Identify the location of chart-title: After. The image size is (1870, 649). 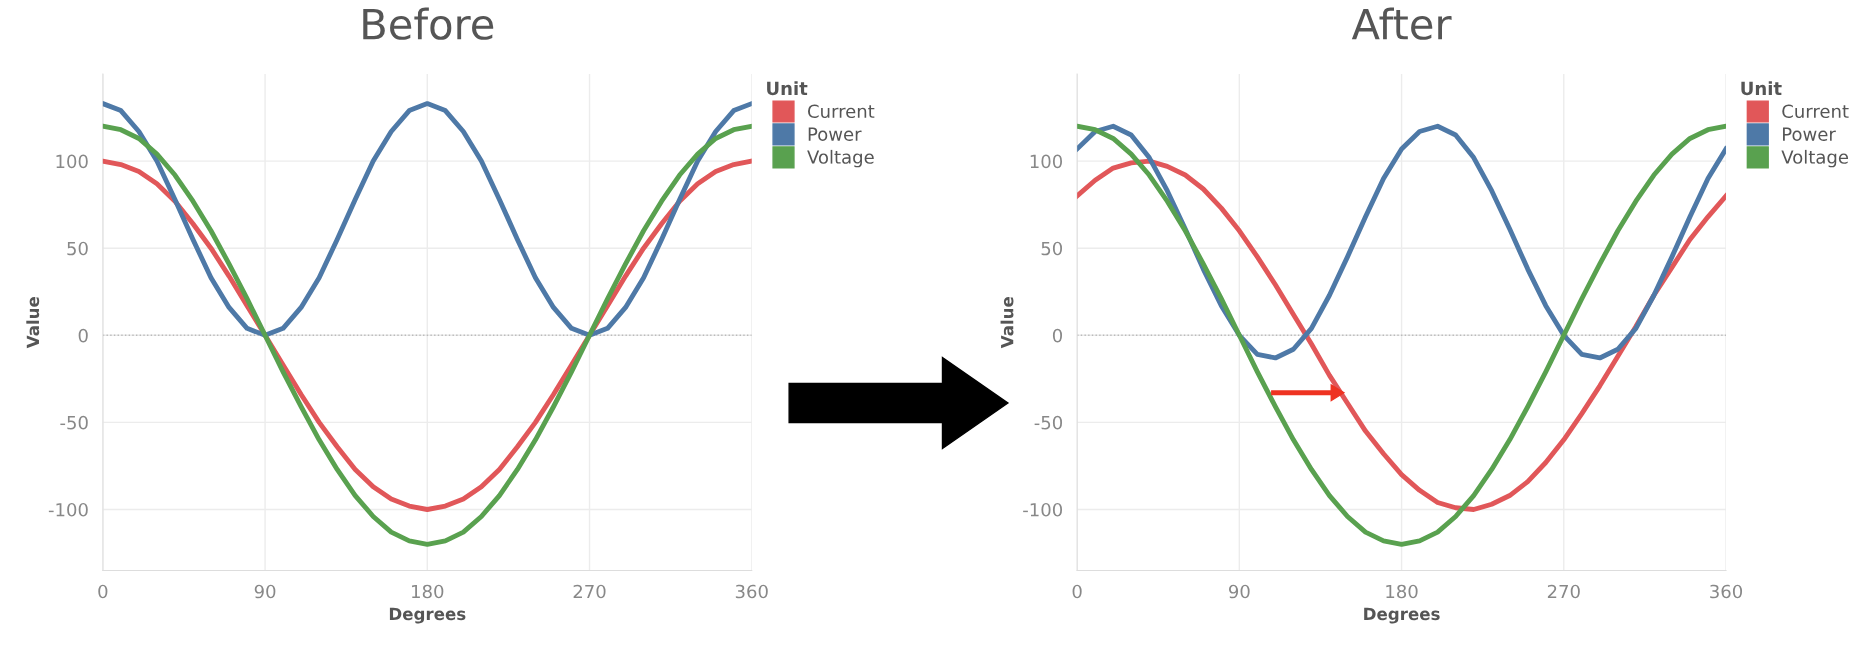
(1401, 23).